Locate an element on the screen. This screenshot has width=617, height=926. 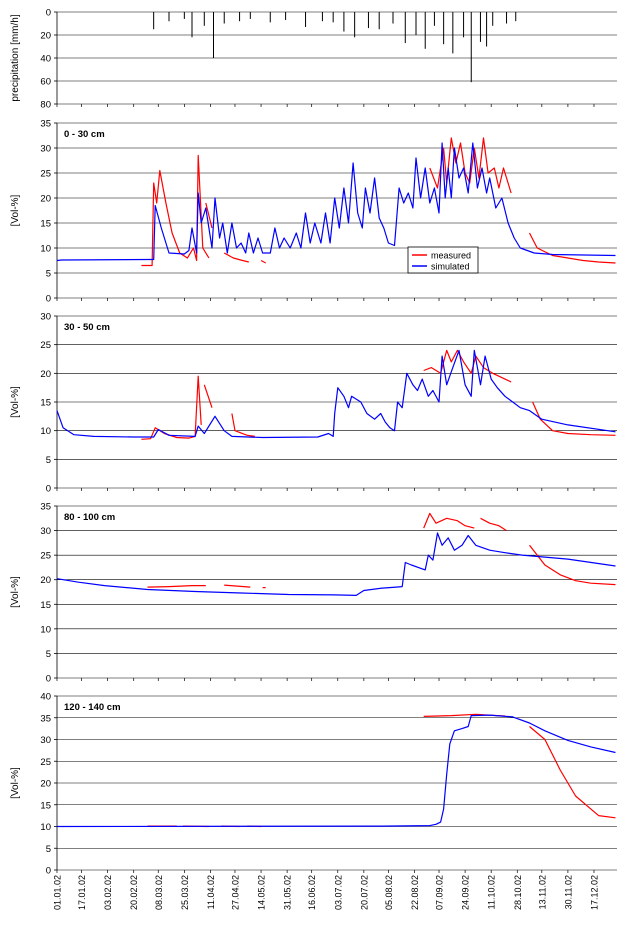
x-tick-label: 31.05.02 is located at coordinates (288, 892).